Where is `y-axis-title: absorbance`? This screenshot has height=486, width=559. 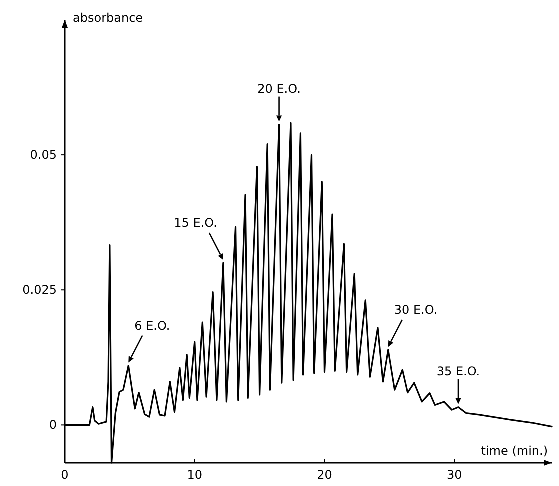 y-axis-title: absorbance is located at coordinates (108, 18).